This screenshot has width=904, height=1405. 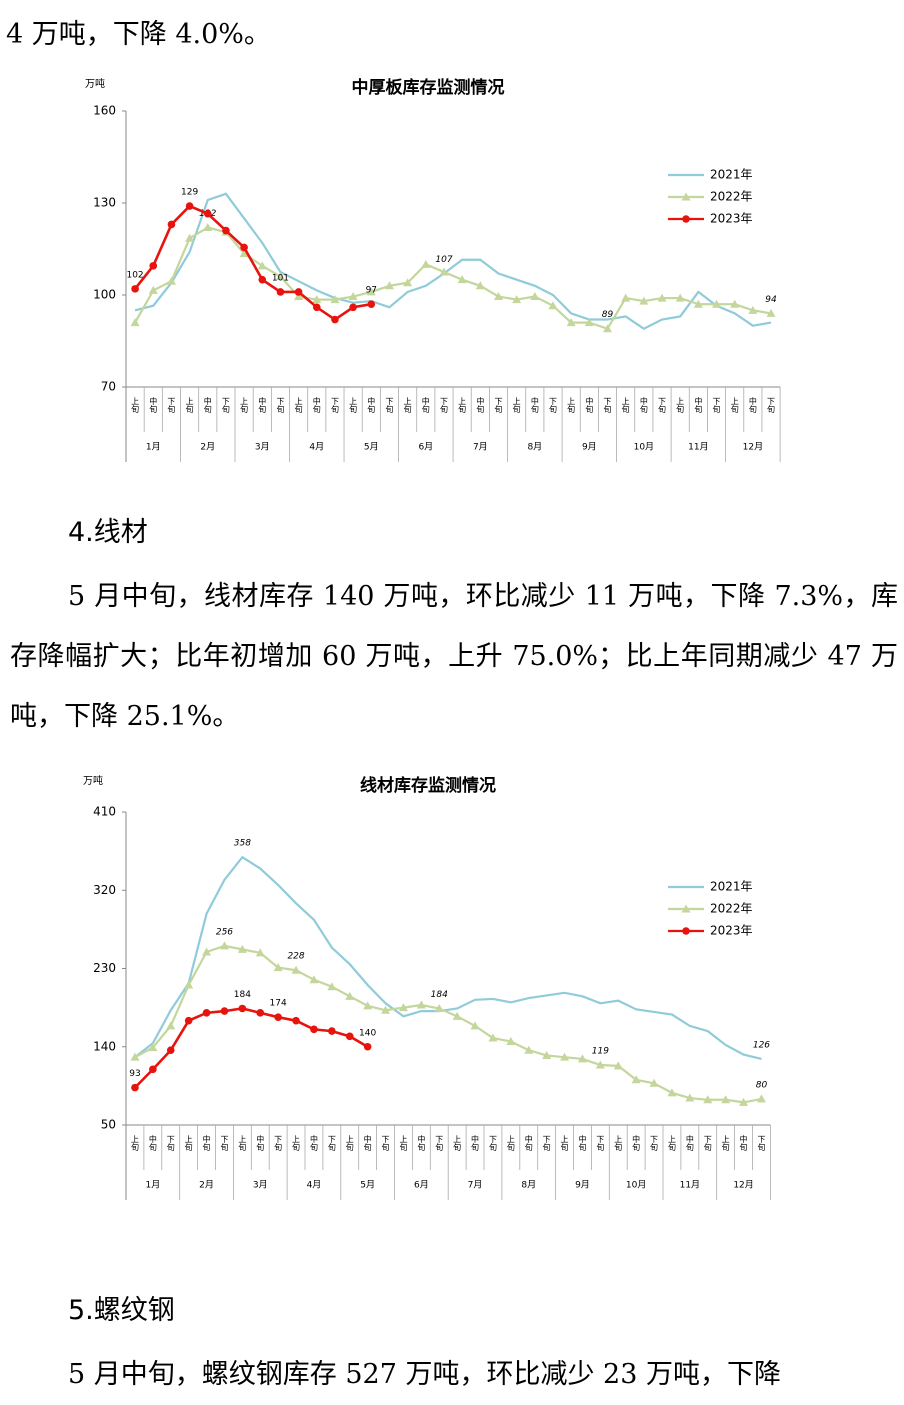 What do you see at coordinates (152, 1185) in the screenshot?
I see `month-label: 1月` at bounding box center [152, 1185].